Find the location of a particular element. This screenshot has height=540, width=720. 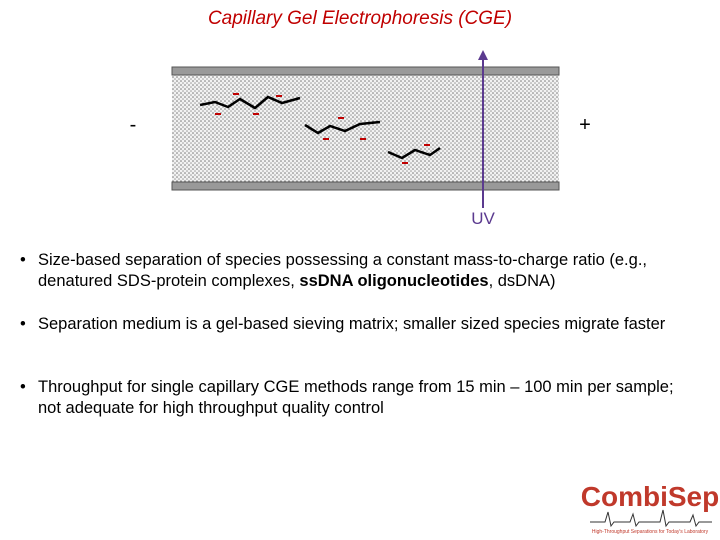

gel-matrix is located at coordinates (365, 127).